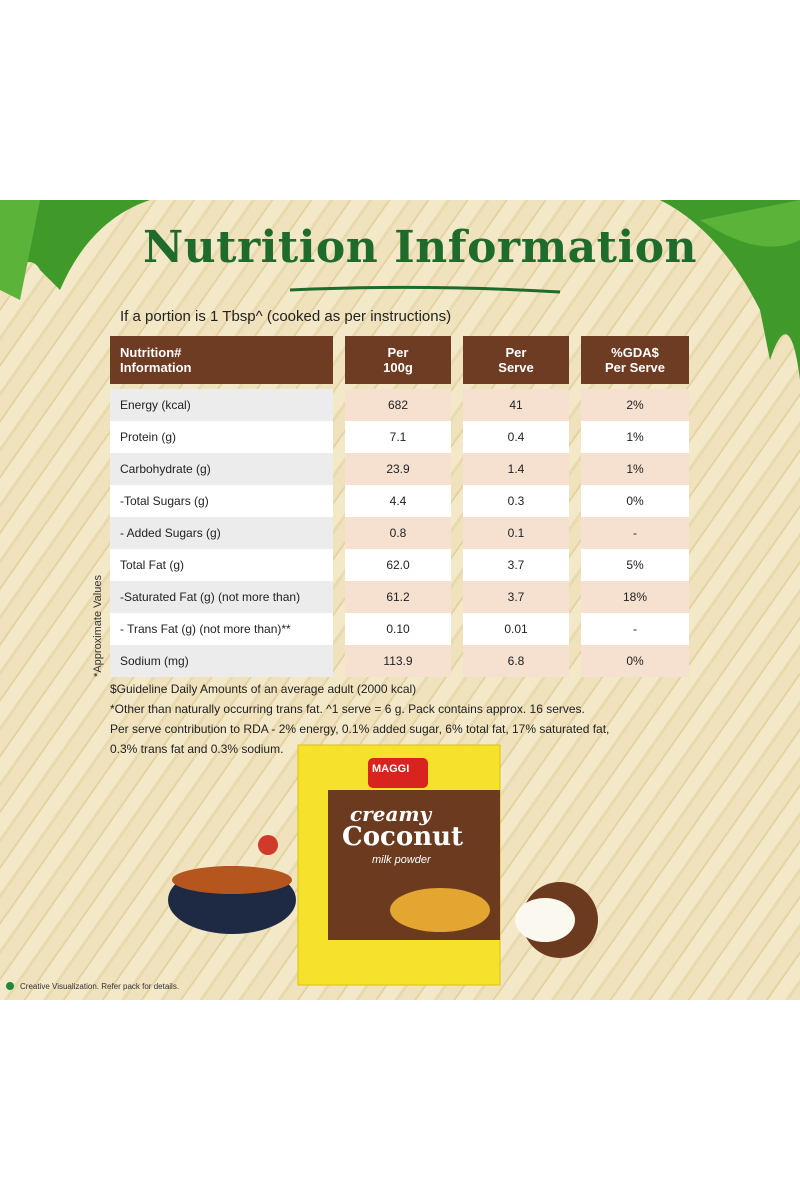 The height and width of the screenshot is (1200, 800). I want to click on curry, so click(232, 880).